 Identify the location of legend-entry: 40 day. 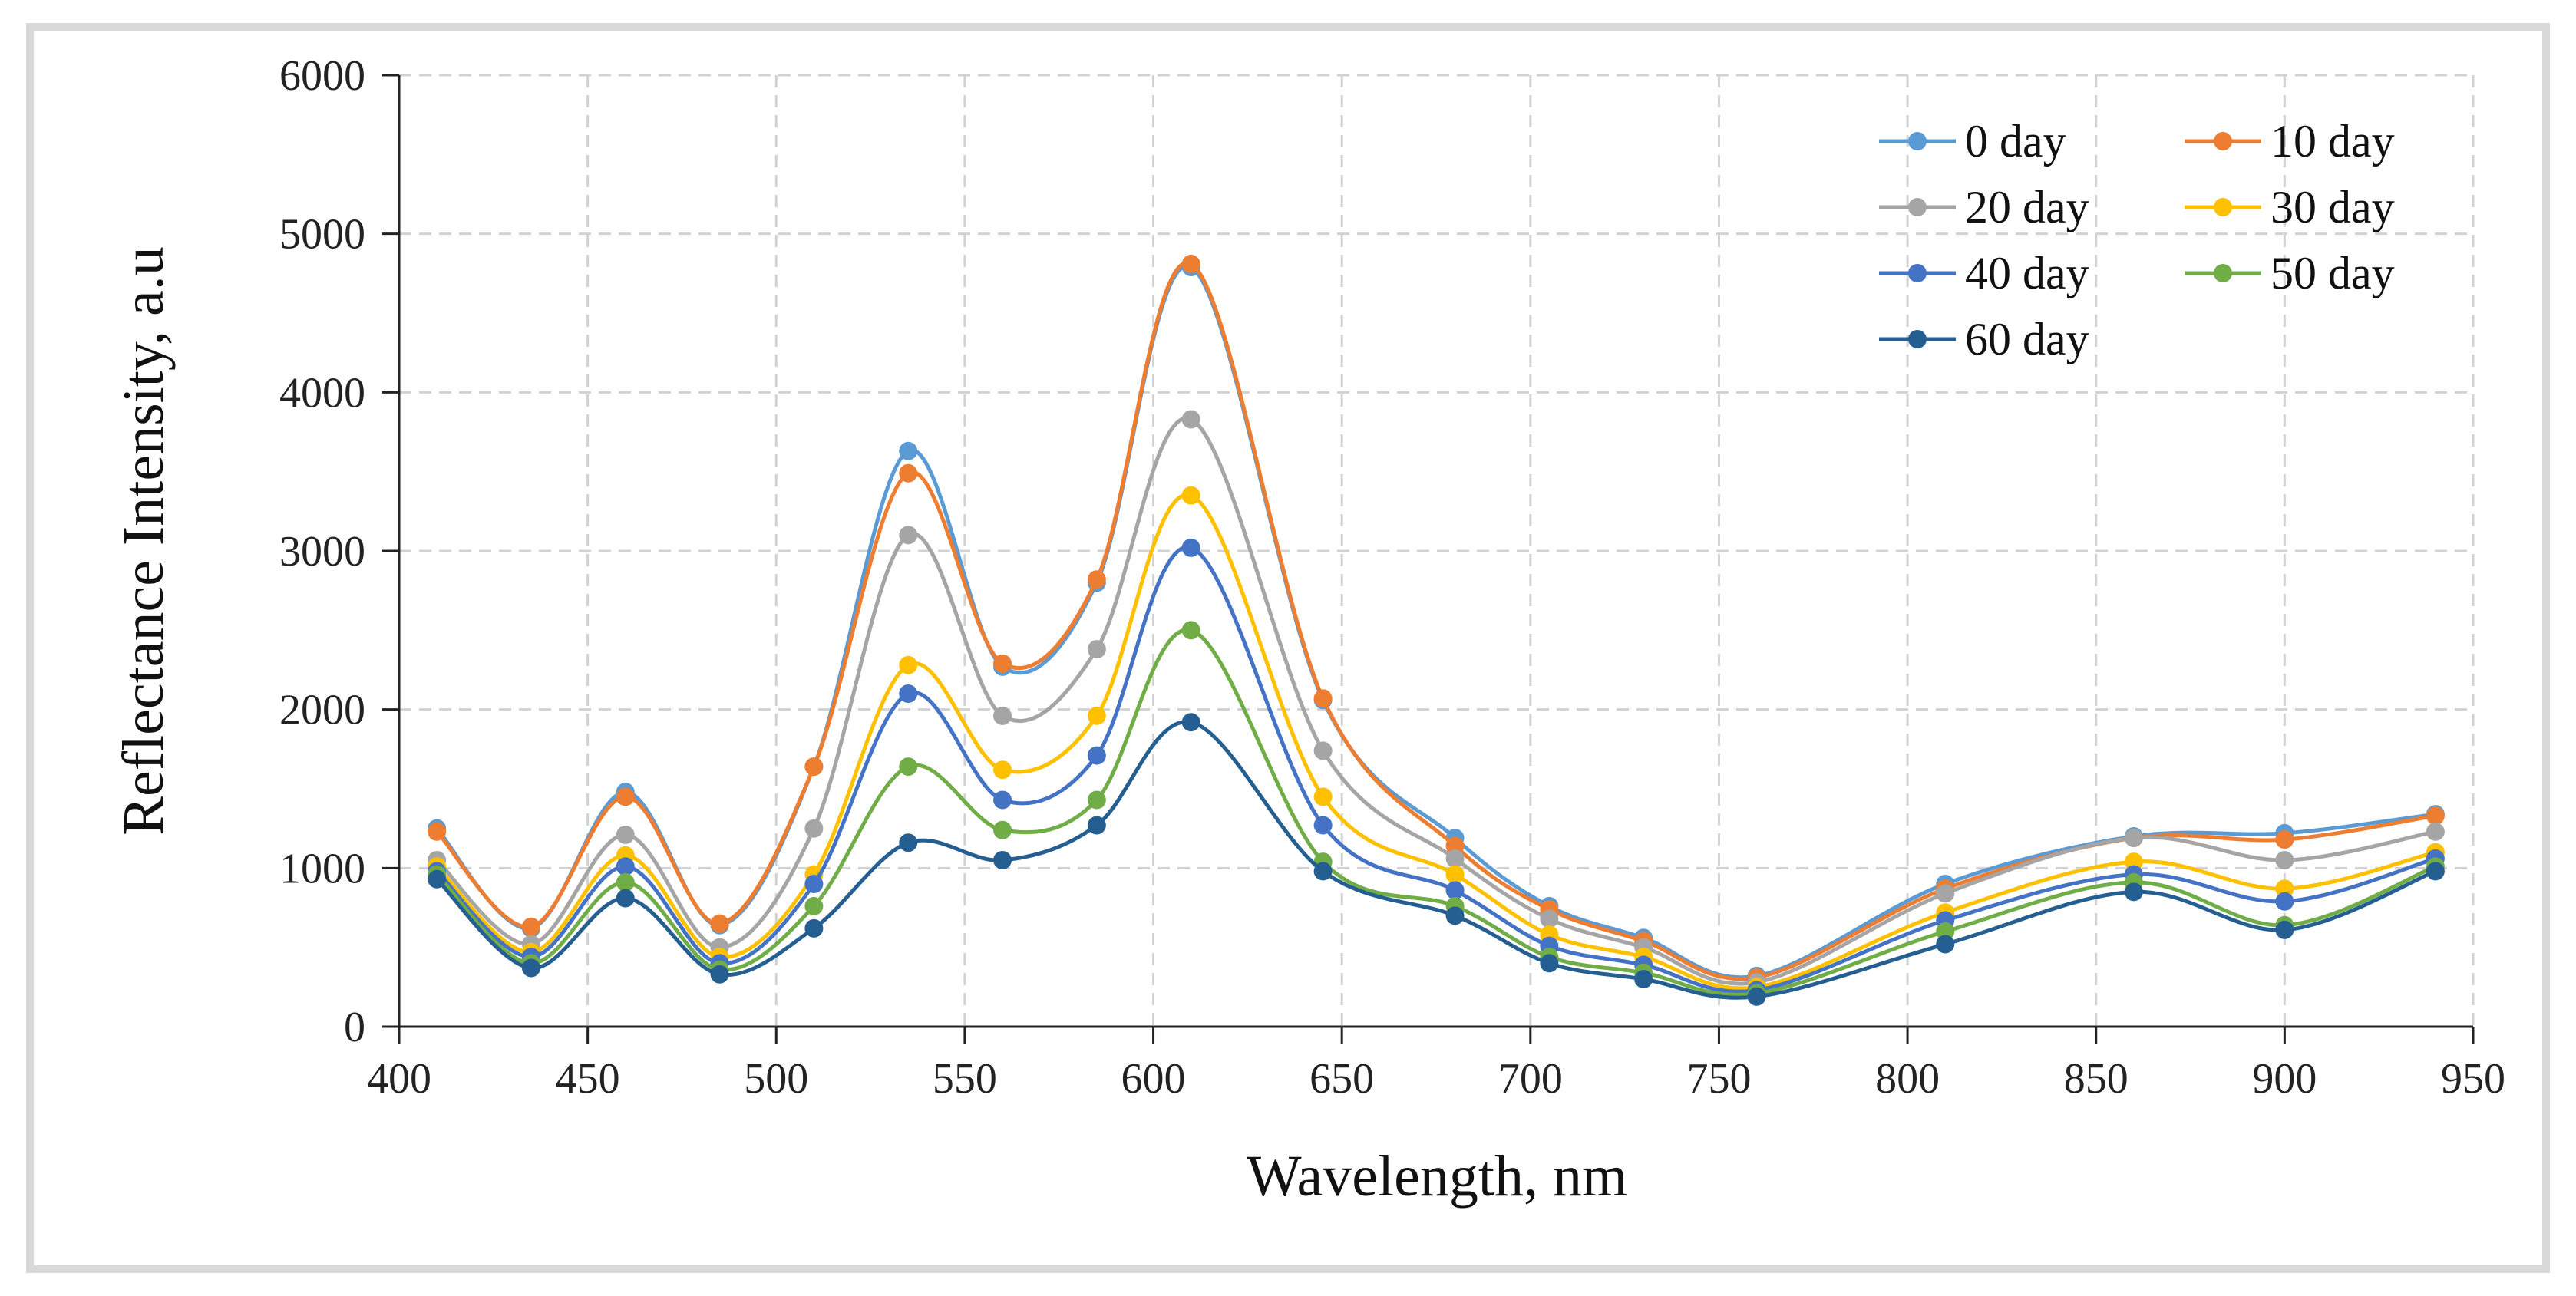
(1984, 273).